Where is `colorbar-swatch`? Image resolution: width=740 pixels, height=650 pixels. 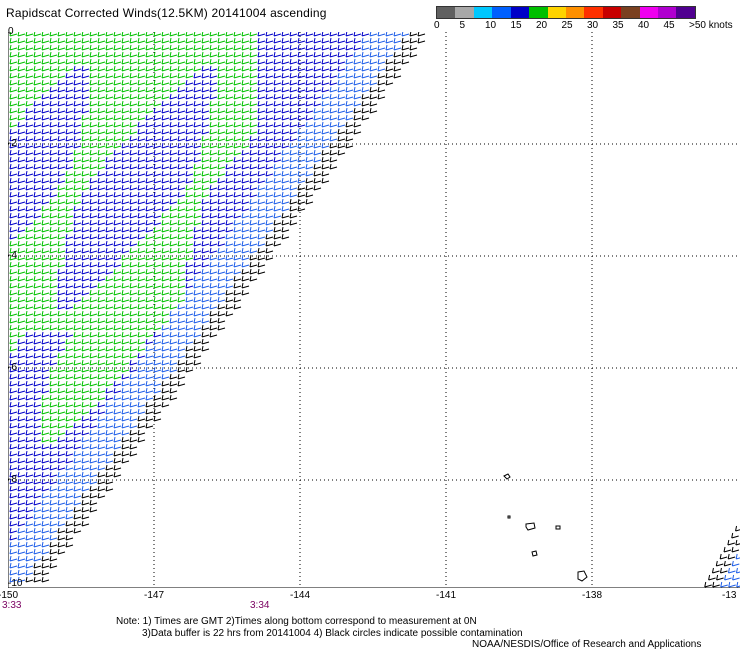 colorbar-swatch is located at coordinates (464, 12).